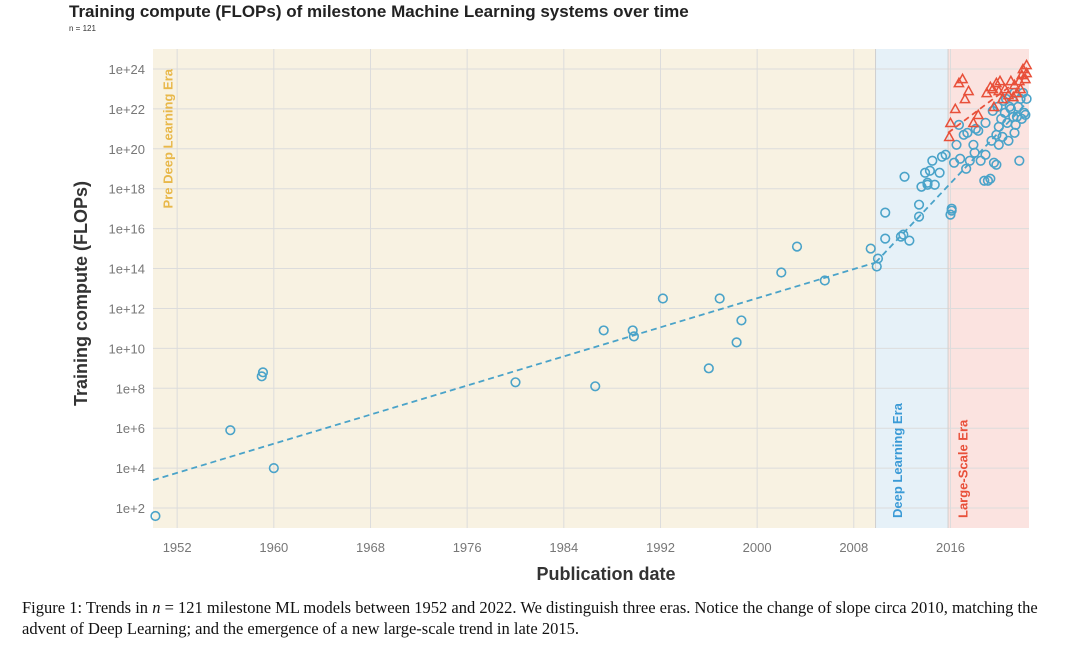 The height and width of the screenshot is (649, 1080). Describe the element at coordinates (126, 348) in the screenshot. I see `y-tick-label: 1e+10` at that location.